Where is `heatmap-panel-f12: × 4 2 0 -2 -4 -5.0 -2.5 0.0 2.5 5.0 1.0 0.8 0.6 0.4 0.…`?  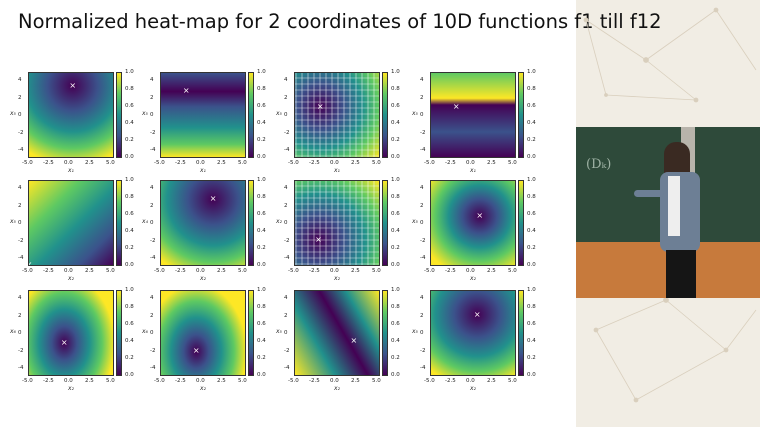 heatmap-panel-f12: × 4 2 0 -2 -4 -5.0 -2.5 0.0 2.5 5.0 1.0 0.8 0.6 0.4 0.… is located at coordinates (480, 343).